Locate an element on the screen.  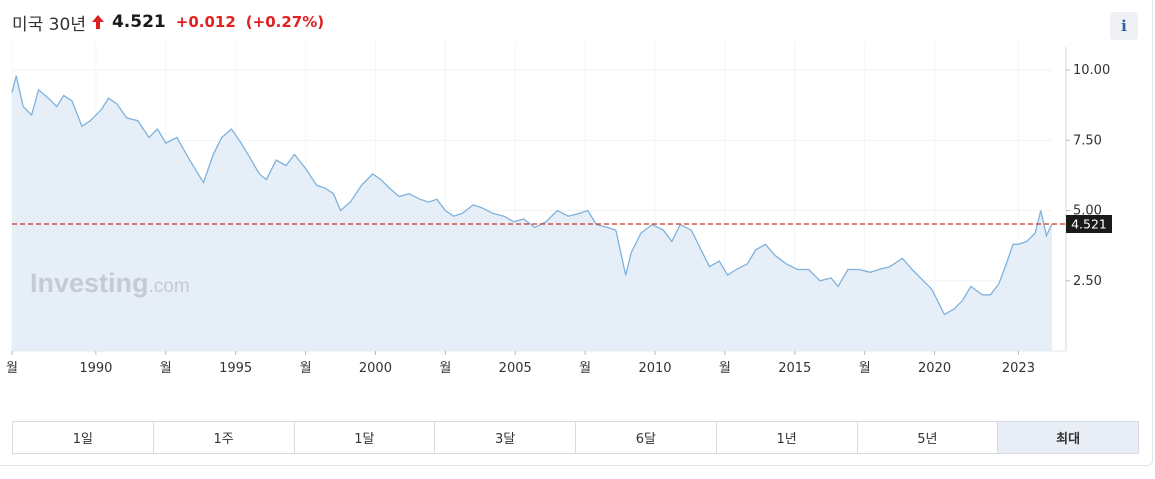
info-icon: i is located at coordinates (1124, 26).